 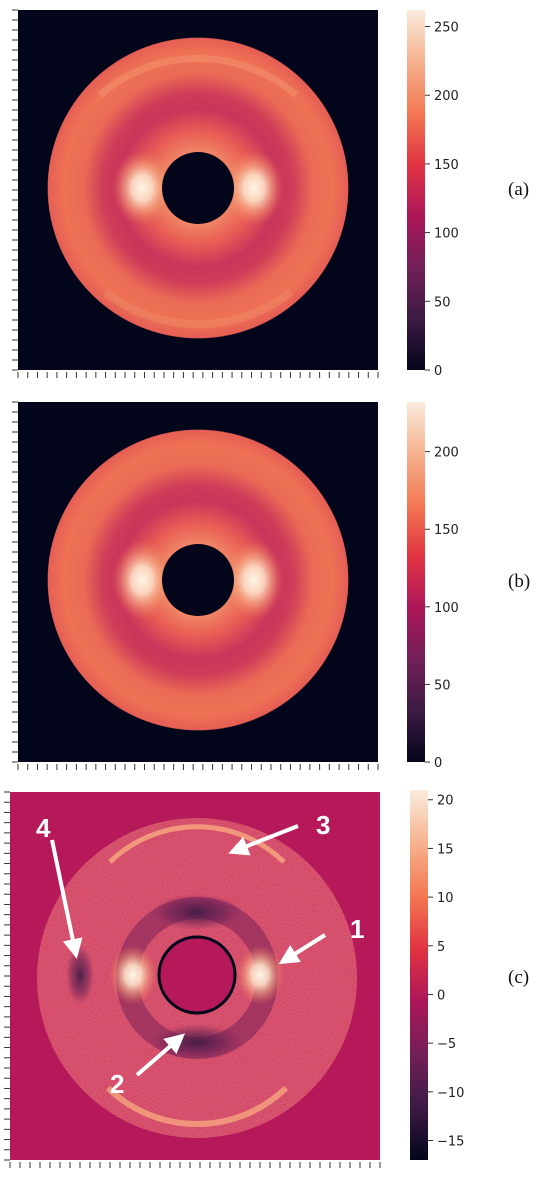 I want to click on annotation-label-2: 2, so click(x=117, y=1084).